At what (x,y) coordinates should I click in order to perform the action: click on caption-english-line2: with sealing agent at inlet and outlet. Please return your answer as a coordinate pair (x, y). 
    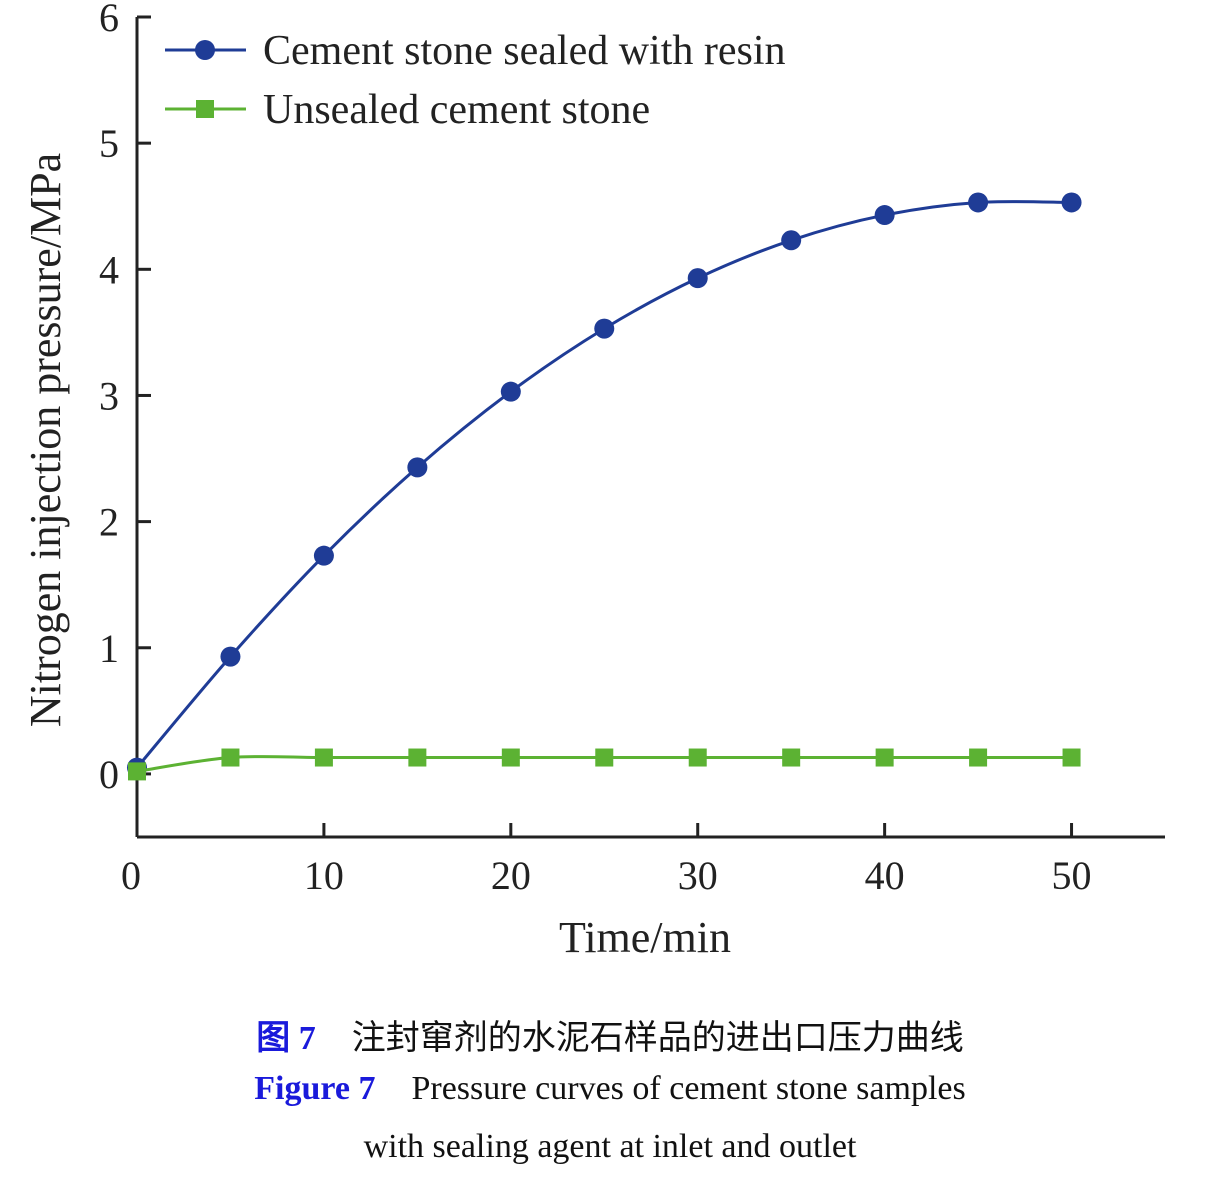
    Looking at the image, I should click on (610, 1147).